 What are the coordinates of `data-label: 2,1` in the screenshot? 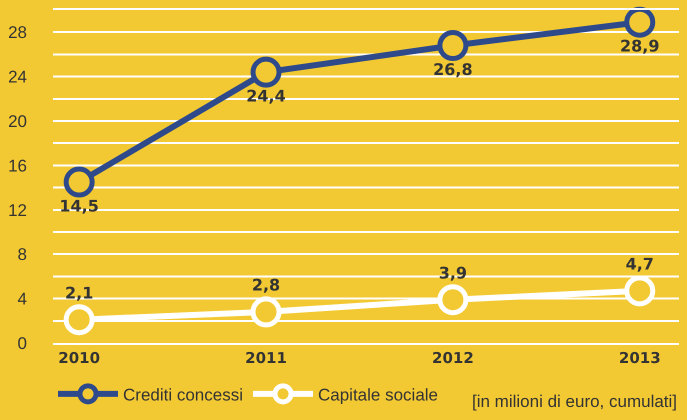 It's located at (79, 292).